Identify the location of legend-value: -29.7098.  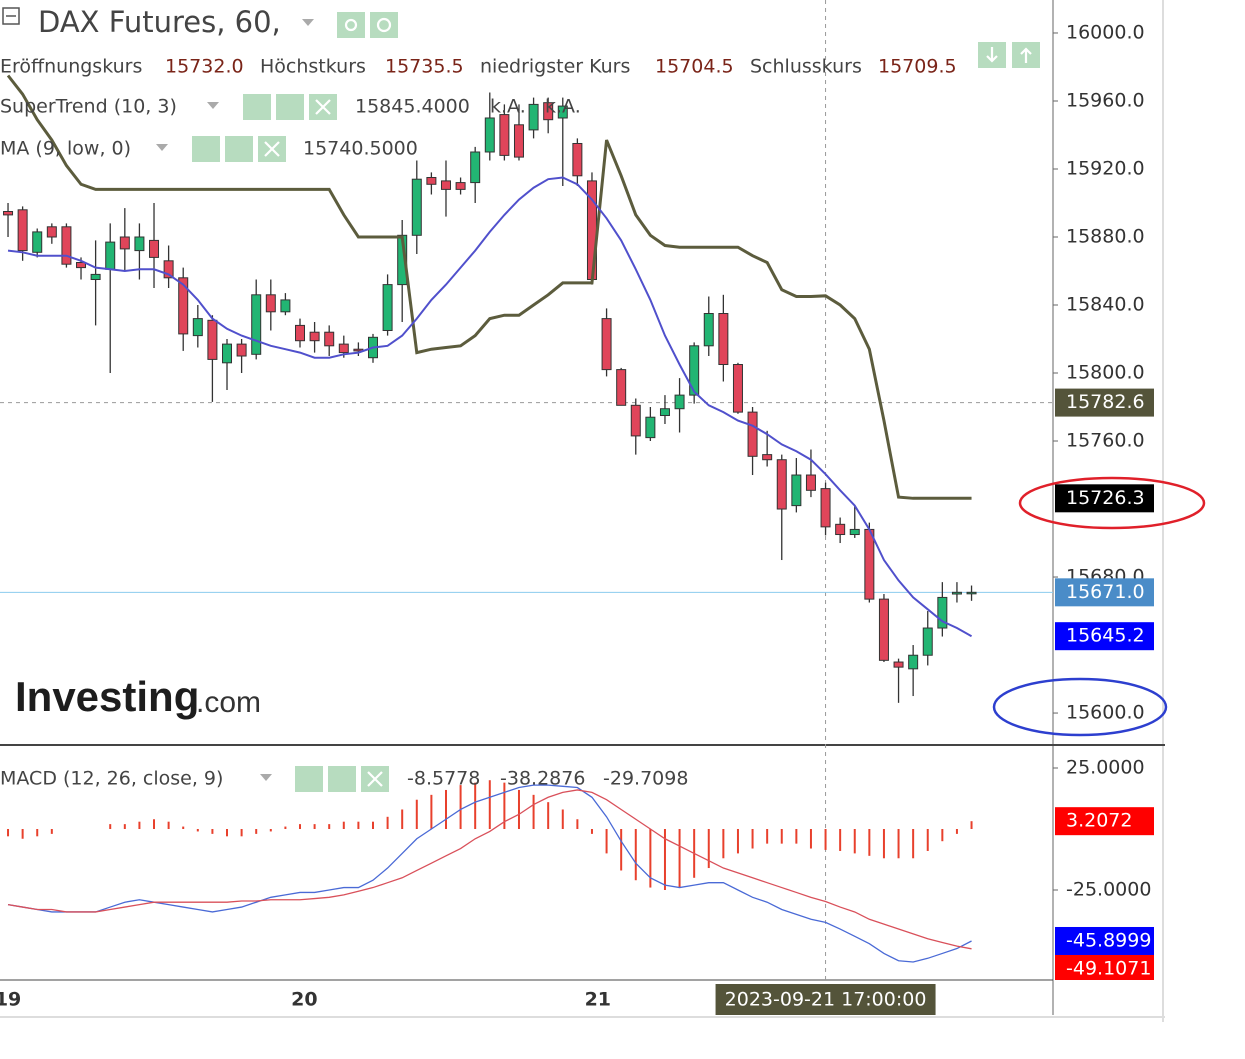
(645, 779).